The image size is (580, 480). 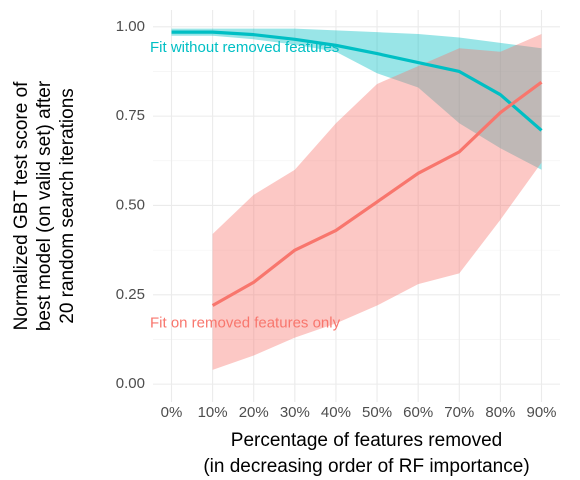 I want to click on x-axis-title: Percentage of features removed, so click(x=366, y=440).